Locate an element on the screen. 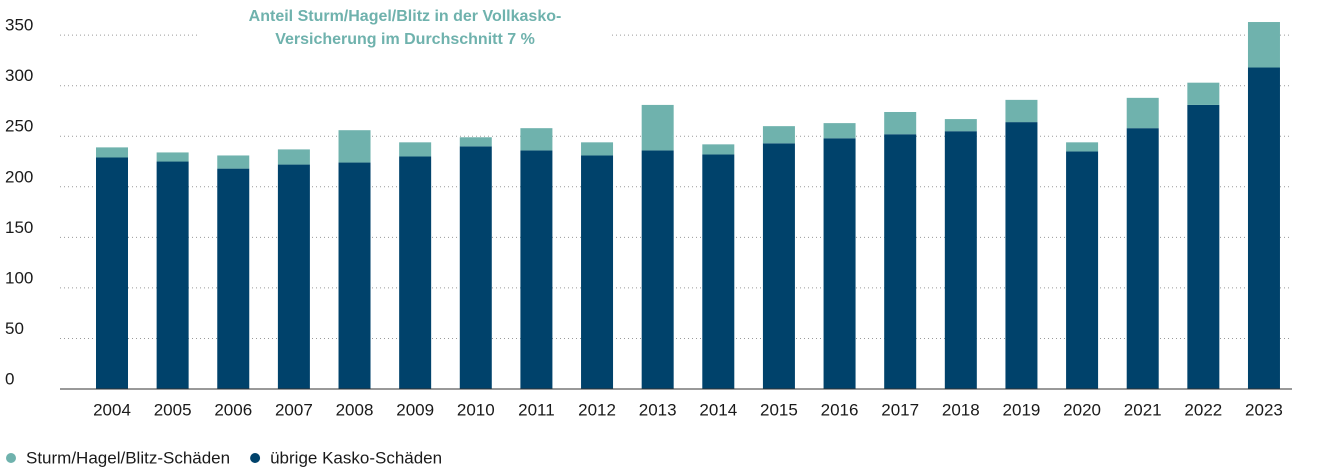 The width and height of the screenshot is (1327, 472). y-tick-label: 350 is located at coordinates (19, 25).